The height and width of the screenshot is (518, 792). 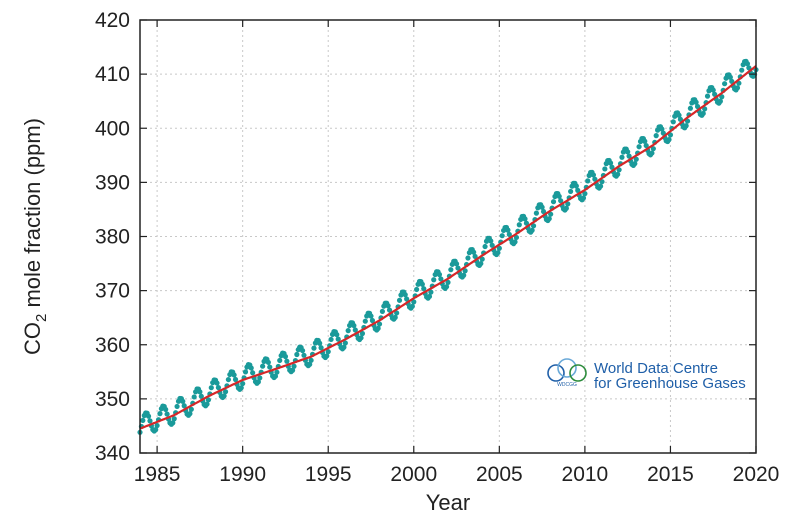 What do you see at coordinates (157, 474) in the screenshot?
I see `x-tick-label-0: 1985` at bounding box center [157, 474].